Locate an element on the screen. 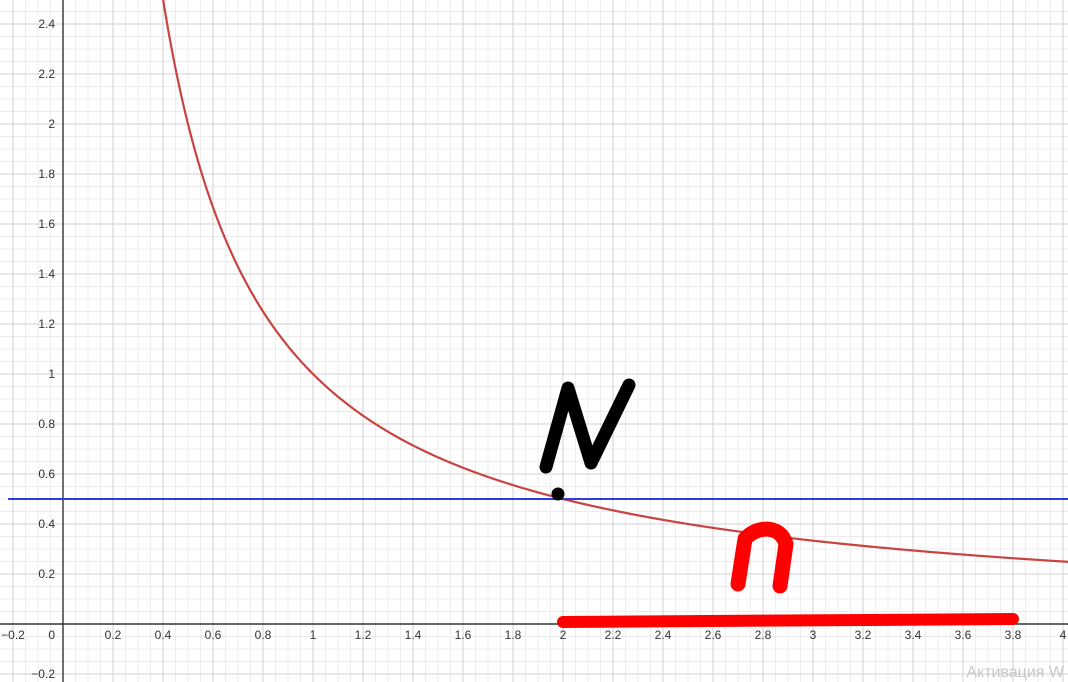 The image size is (1068, 682). y-tick-label: 2.2 is located at coordinates (46, 74).